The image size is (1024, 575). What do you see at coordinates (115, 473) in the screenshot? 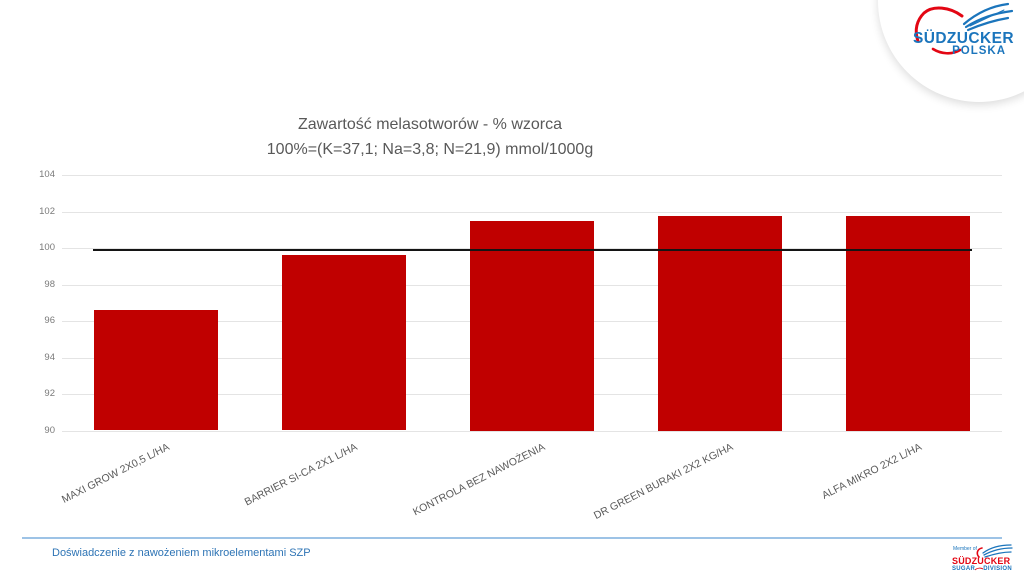
I see `category-label-1: MAXI GROW 2X0,5 L/HA` at bounding box center [115, 473].